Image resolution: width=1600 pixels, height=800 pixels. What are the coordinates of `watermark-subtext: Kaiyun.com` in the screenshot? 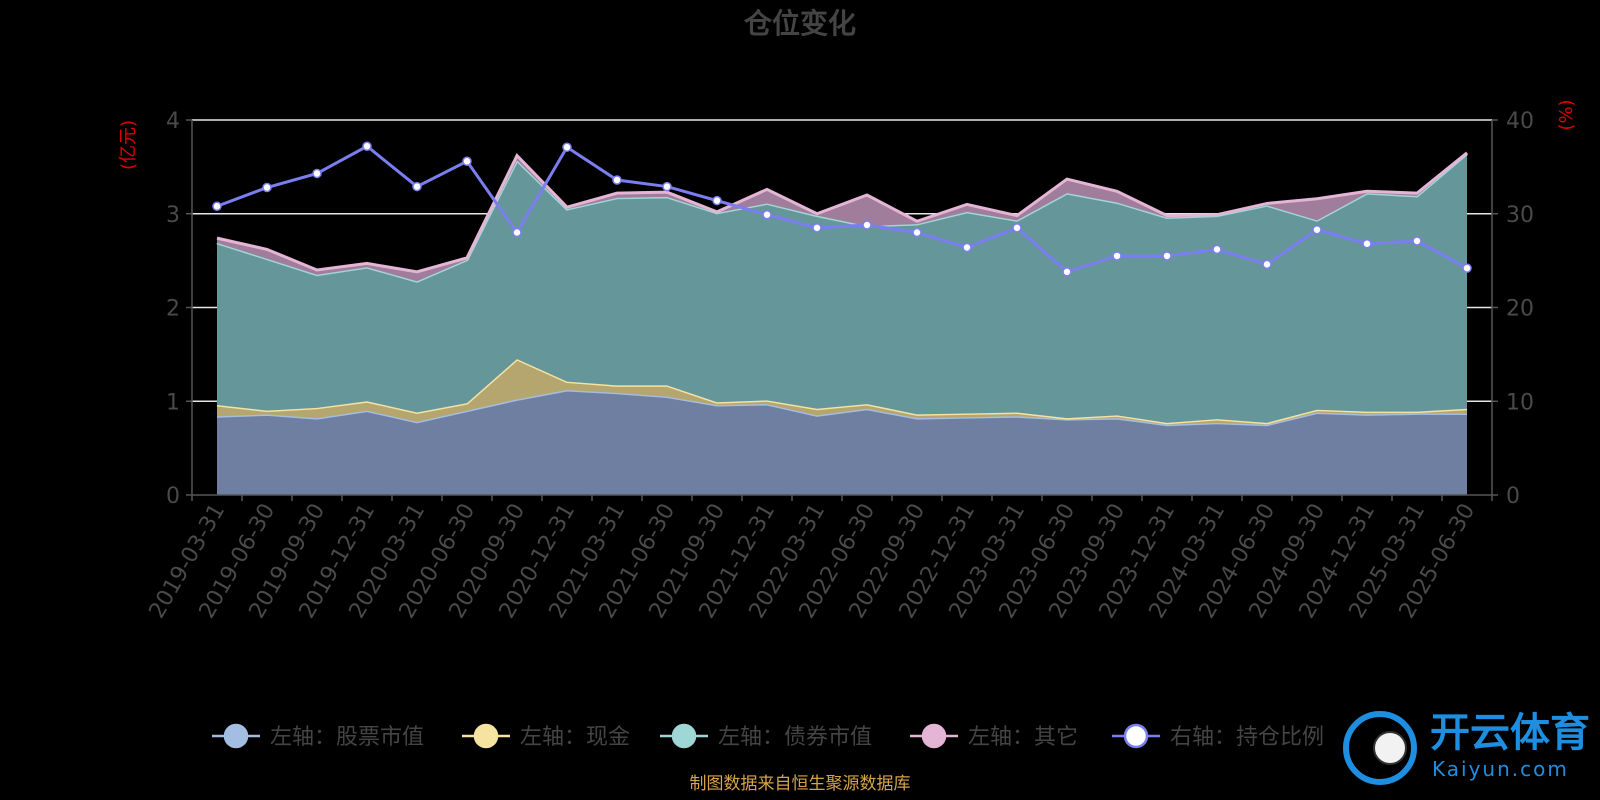 It's located at (1500, 769).